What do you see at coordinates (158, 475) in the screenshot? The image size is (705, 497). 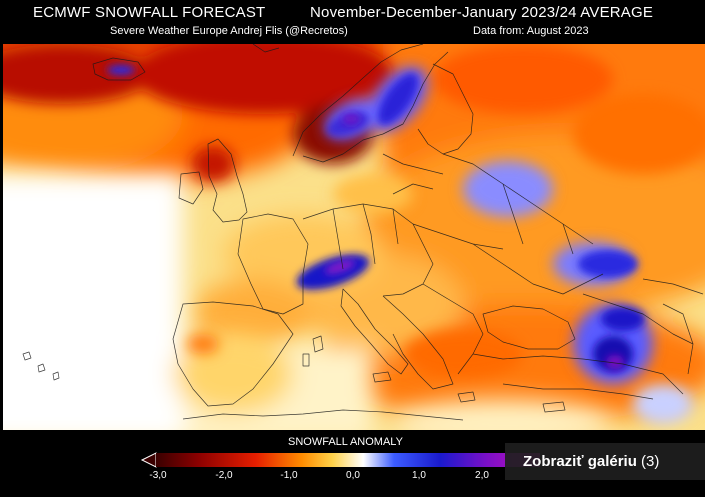 I see `tick-label-neg3: -3,0` at bounding box center [158, 475].